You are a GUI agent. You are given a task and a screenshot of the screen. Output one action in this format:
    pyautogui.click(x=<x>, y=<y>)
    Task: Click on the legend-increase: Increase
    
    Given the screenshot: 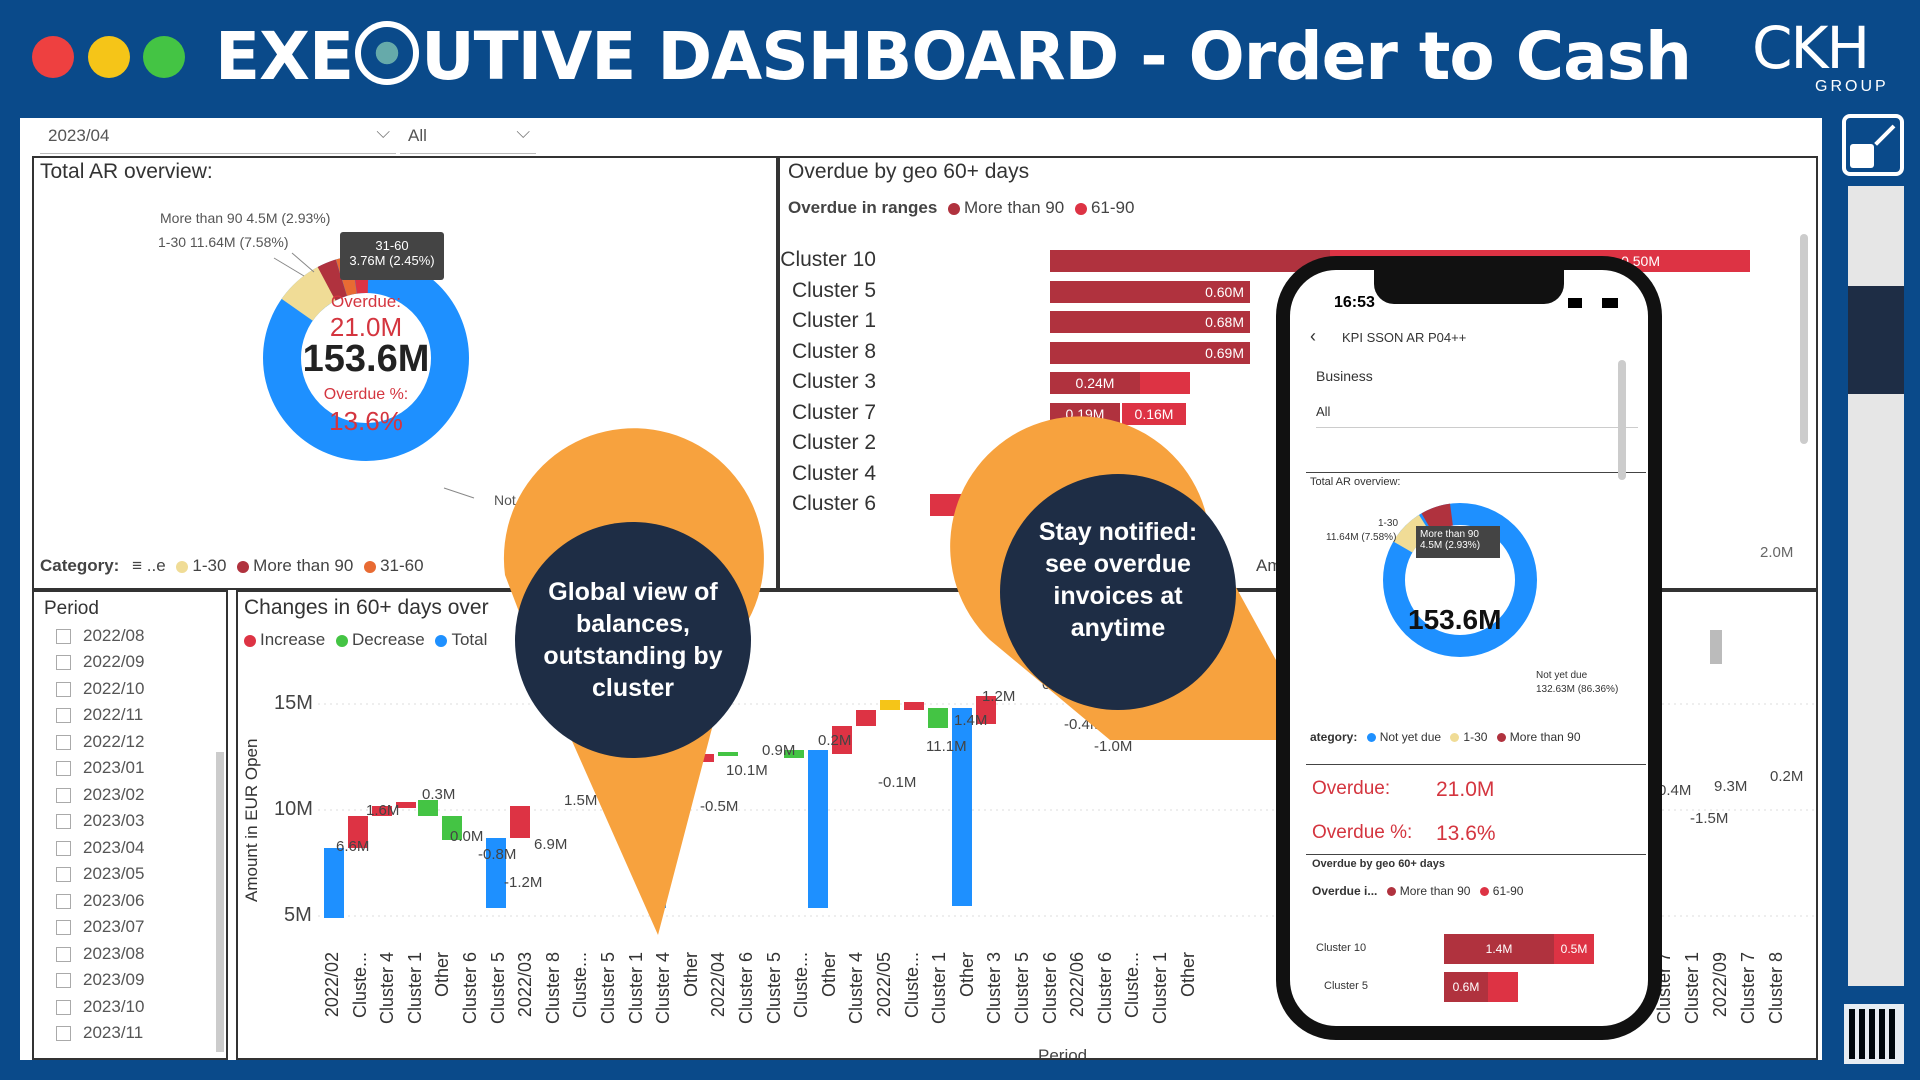 What is the action you would take?
    pyautogui.click(x=293, y=639)
    